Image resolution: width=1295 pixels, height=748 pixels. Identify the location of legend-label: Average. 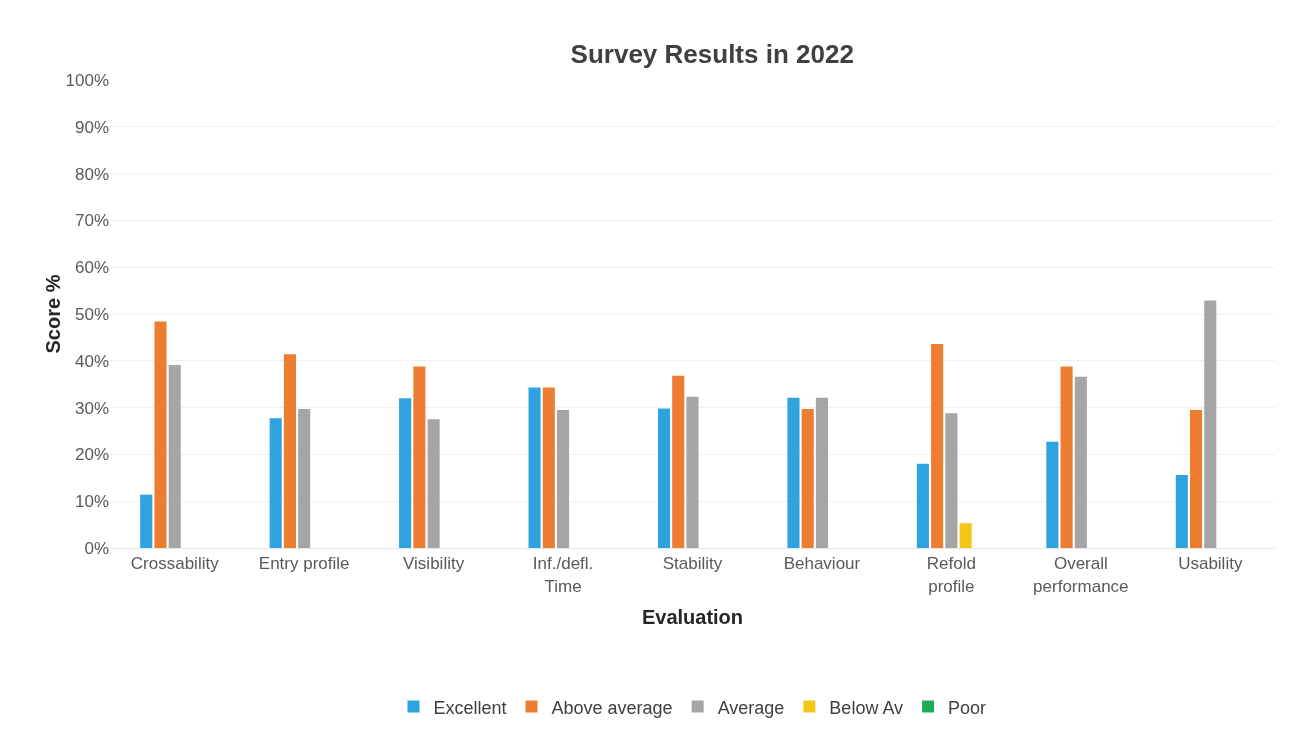
(751, 707).